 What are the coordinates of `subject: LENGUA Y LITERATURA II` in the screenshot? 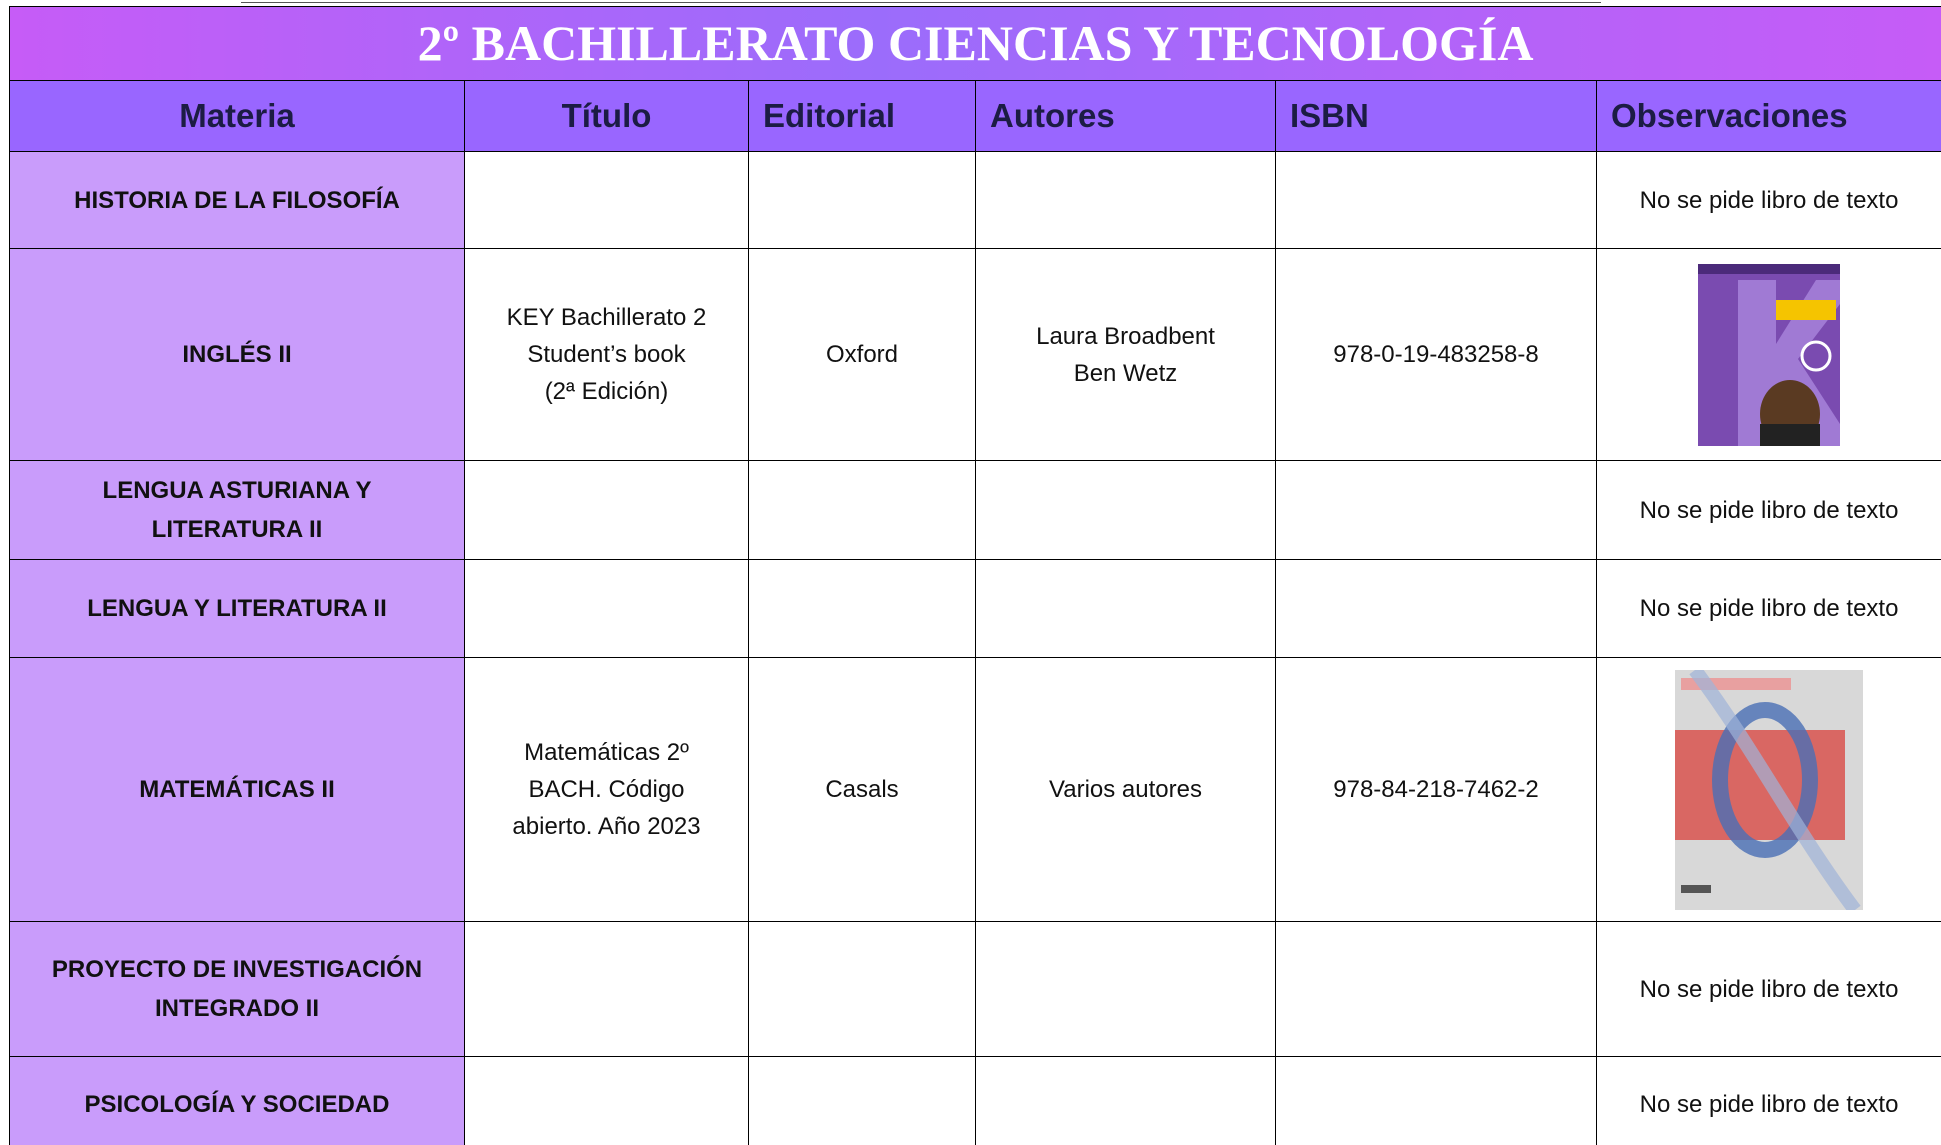 It's located at (237, 608).